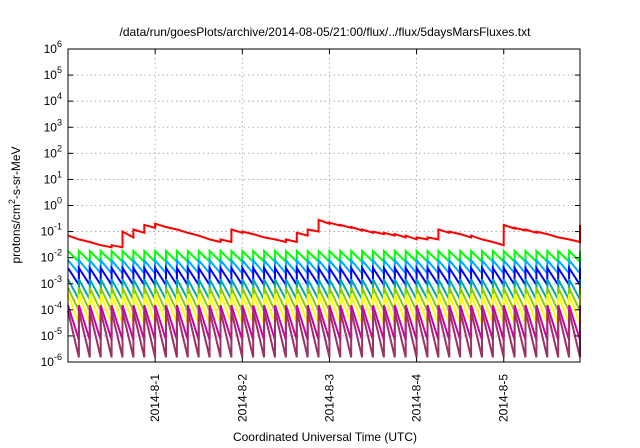 This screenshot has width=640, height=448. Describe the element at coordinates (16, 172) in the screenshot. I see `y-axis-title-rest: -s-sr-MeV` at that location.